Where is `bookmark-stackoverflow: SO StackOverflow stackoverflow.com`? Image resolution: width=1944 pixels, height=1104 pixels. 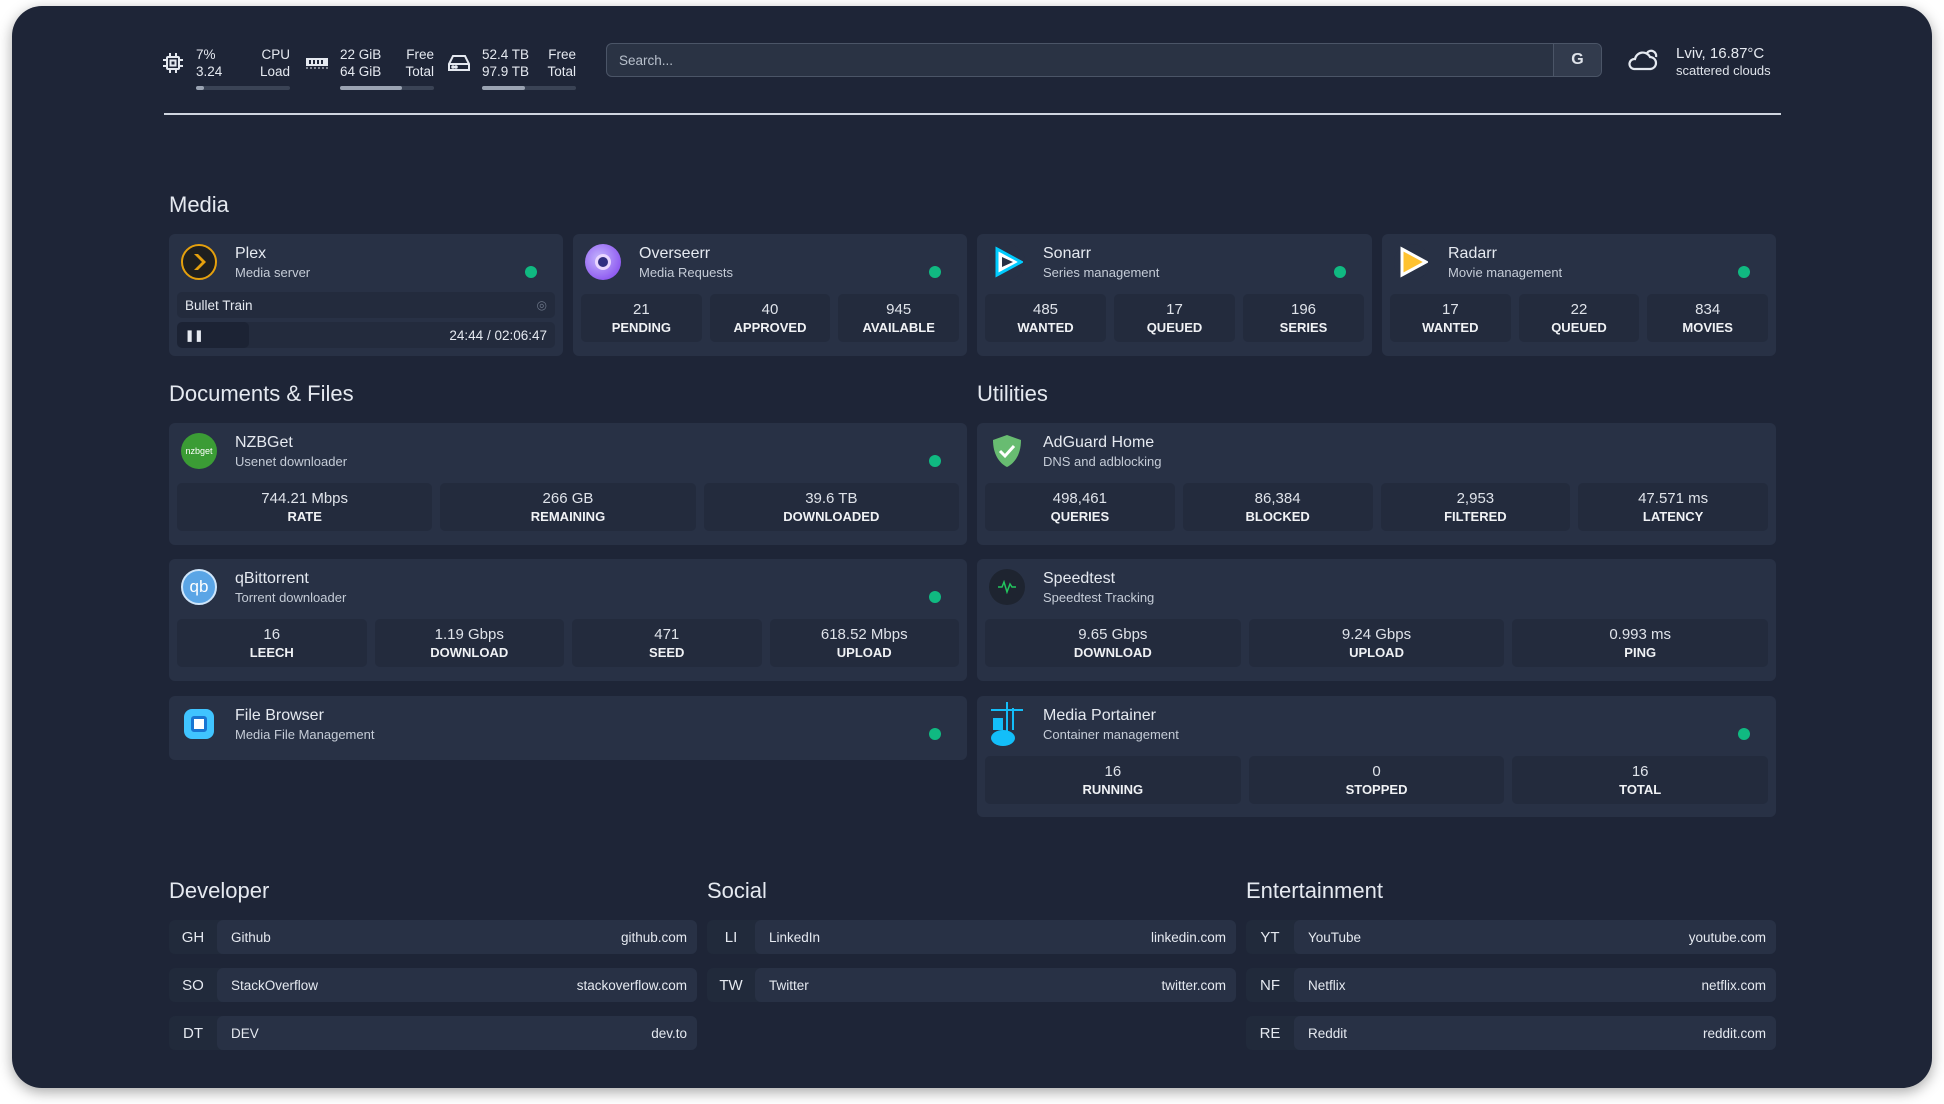
bookmark-stackoverflow: SO StackOverflow stackoverflow.com is located at coordinates (433, 985).